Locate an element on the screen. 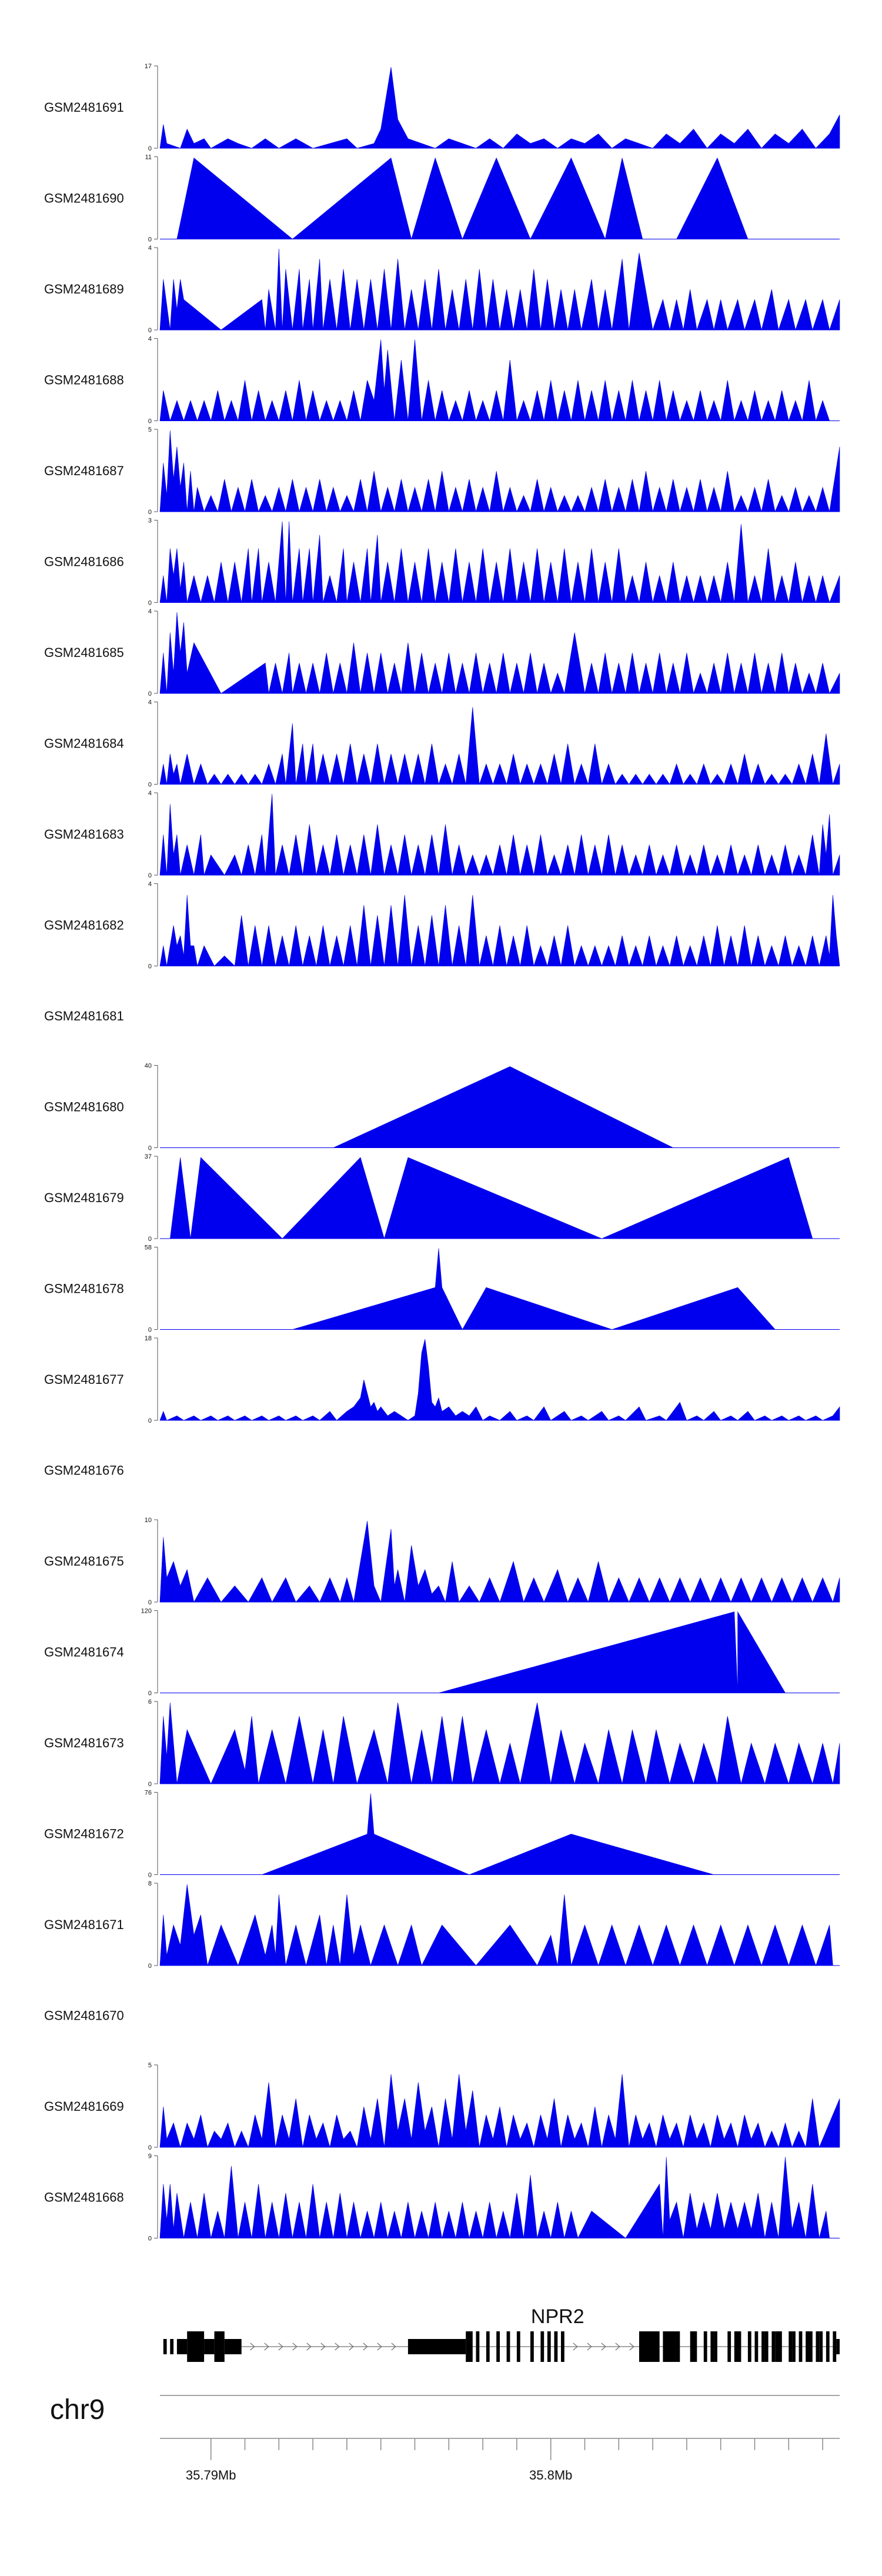 This screenshot has width=882, height=2576. chromosome-label: chr9 is located at coordinates (77, 2409).